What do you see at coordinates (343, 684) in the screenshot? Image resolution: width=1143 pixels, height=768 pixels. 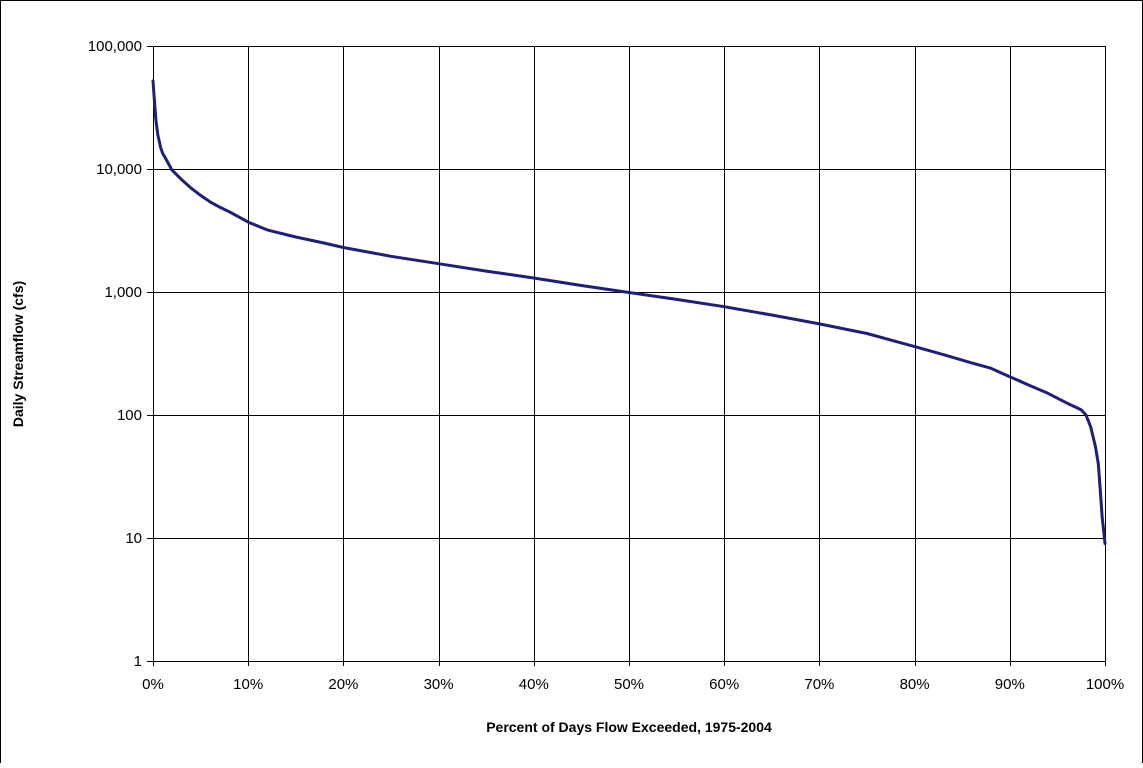 I see `x-tick-label: 20%` at bounding box center [343, 684].